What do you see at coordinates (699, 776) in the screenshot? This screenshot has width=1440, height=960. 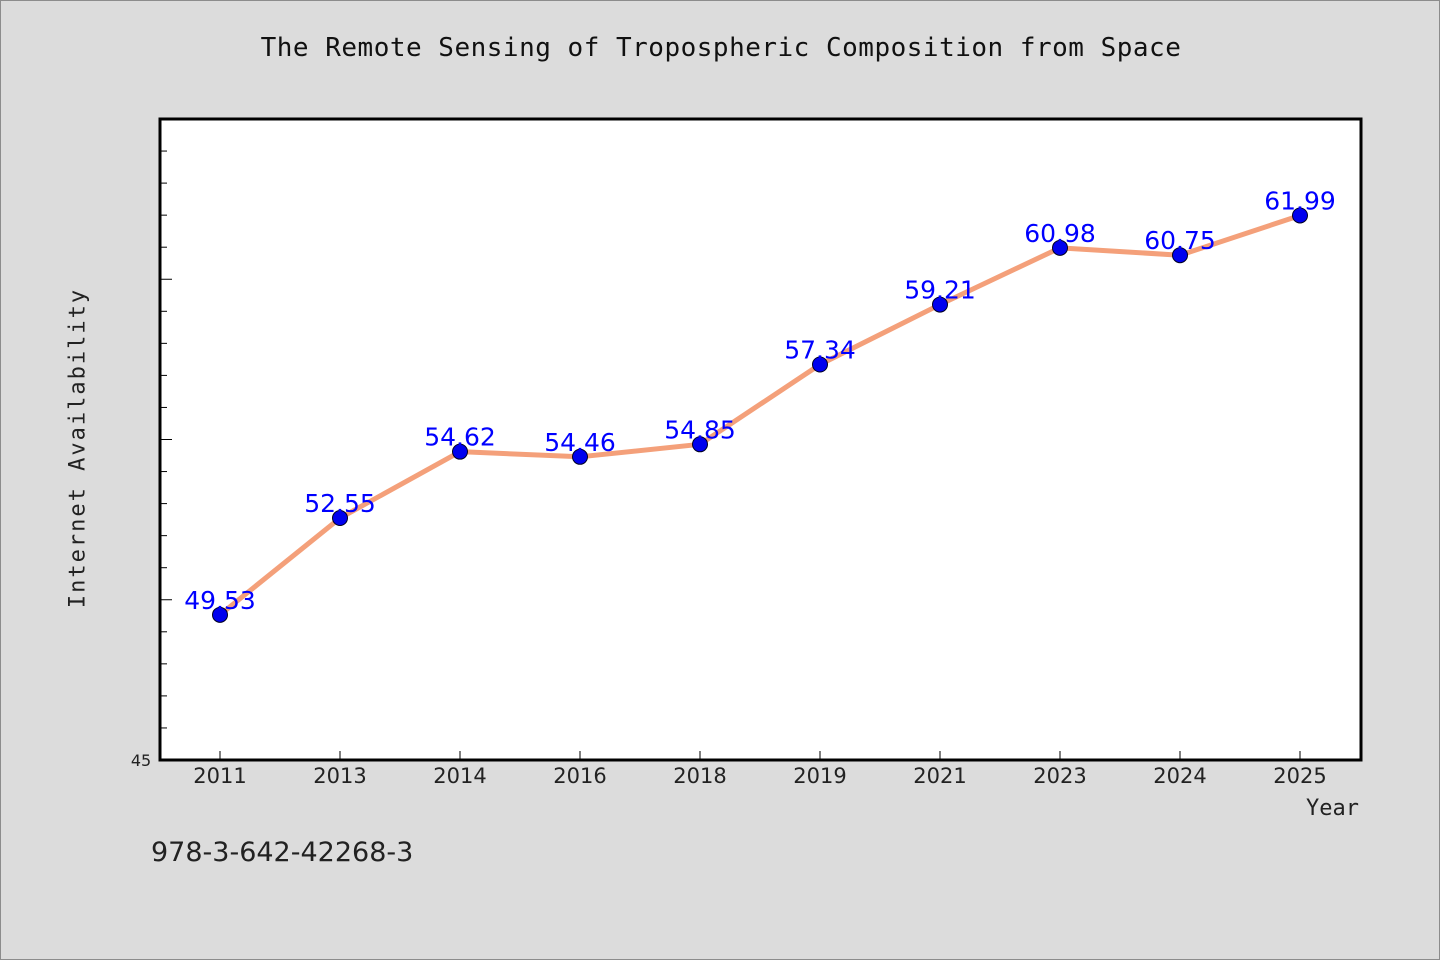 I see `x-tick-label: 2018` at bounding box center [699, 776].